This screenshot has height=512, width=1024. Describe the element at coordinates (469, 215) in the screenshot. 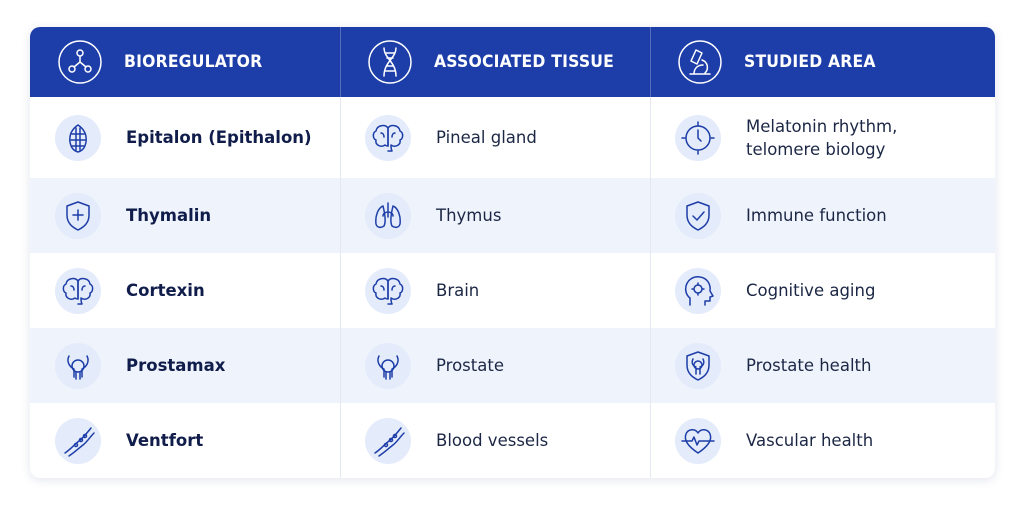

I see `cell-text: Thymus` at that location.